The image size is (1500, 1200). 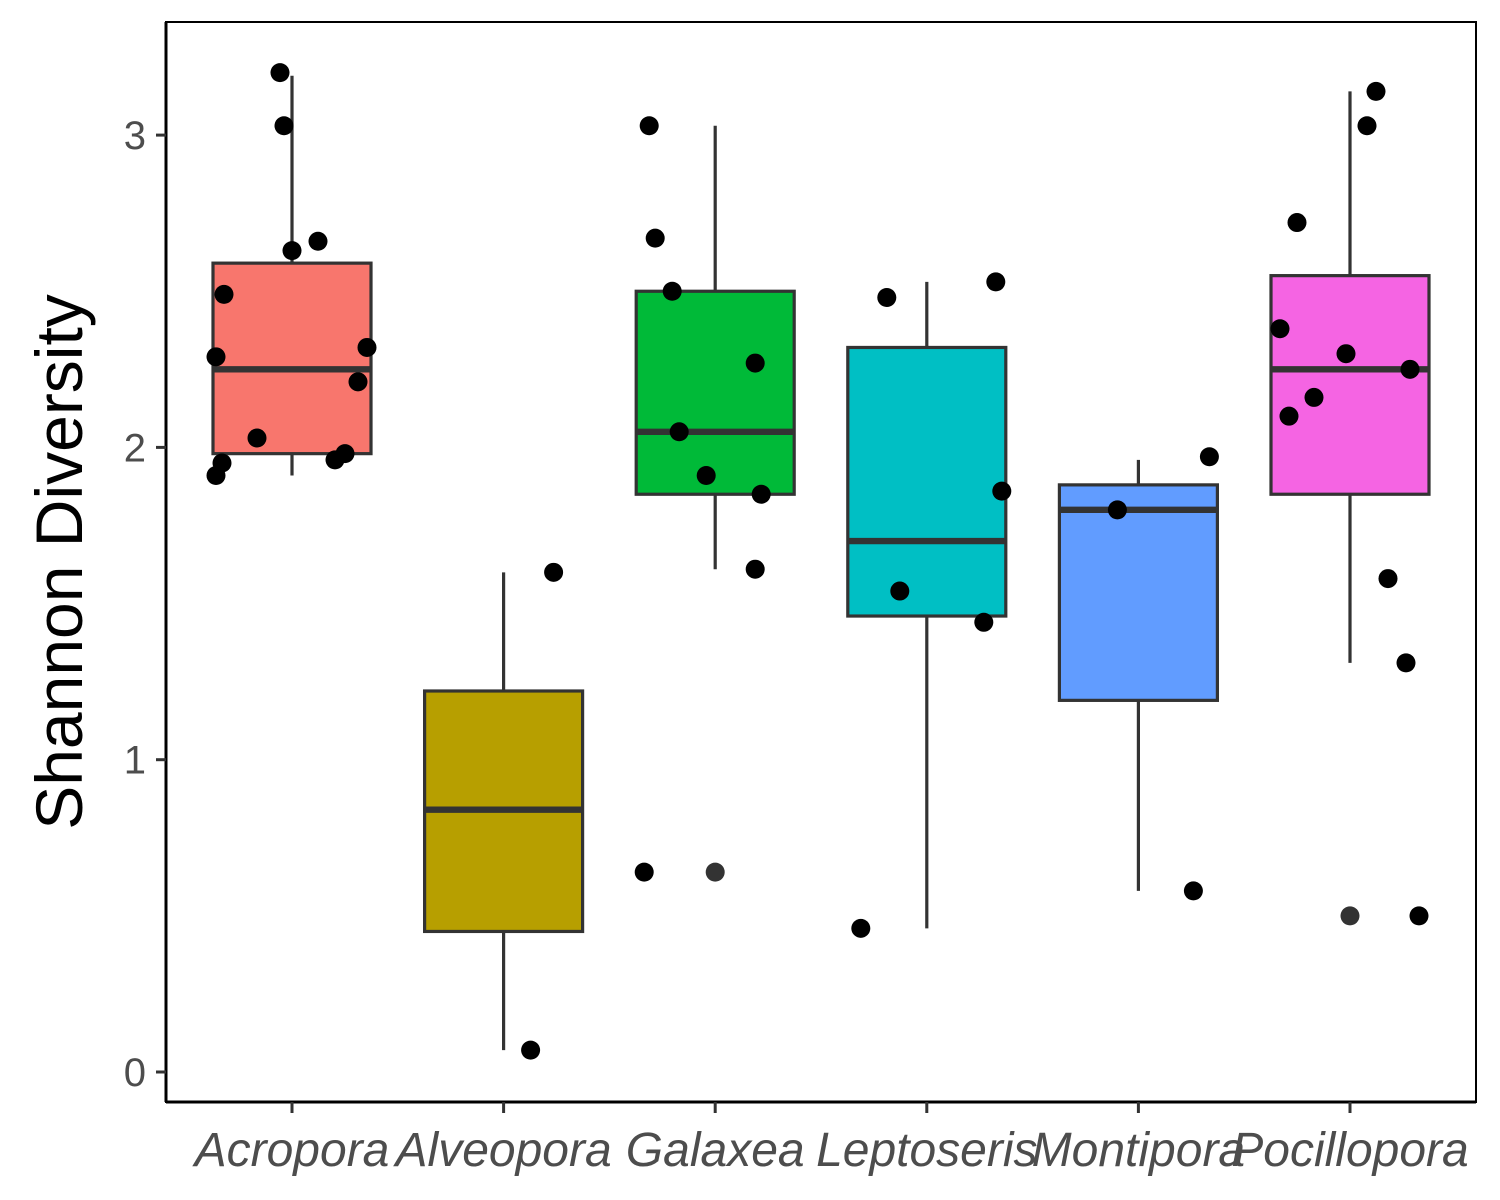 What do you see at coordinates (291, 1150) in the screenshot?
I see `x-tick-label: Acropora` at bounding box center [291, 1150].